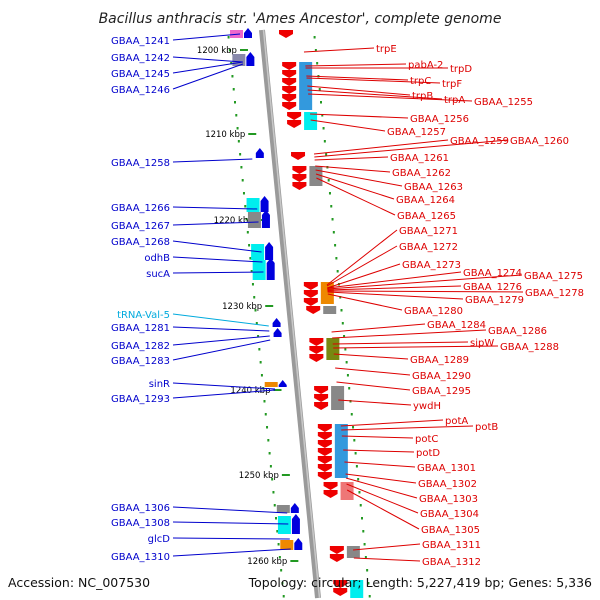  Describe the element at coordinates (428, 231) in the screenshot. I see `gene-label-right: GBAA_1271` at that location.